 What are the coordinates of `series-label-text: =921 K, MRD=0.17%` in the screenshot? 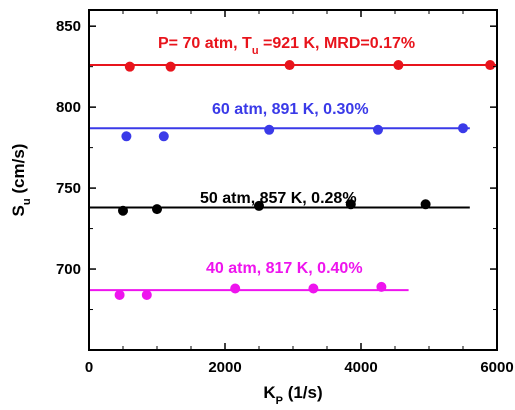 It's located at (337, 43).